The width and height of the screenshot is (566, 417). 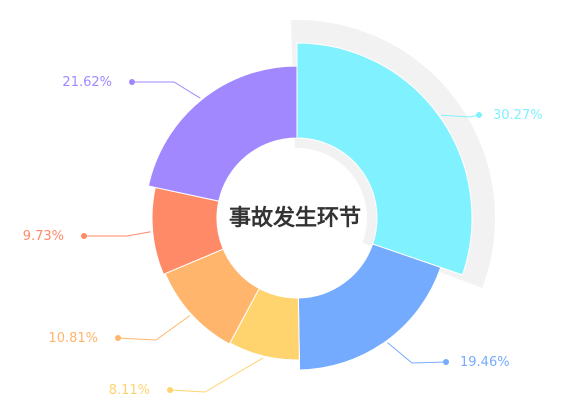 What do you see at coordinates (129, 390) in the screenshot?
I see `slice-label-2: 8.11%` at bounding box center [129, 390].